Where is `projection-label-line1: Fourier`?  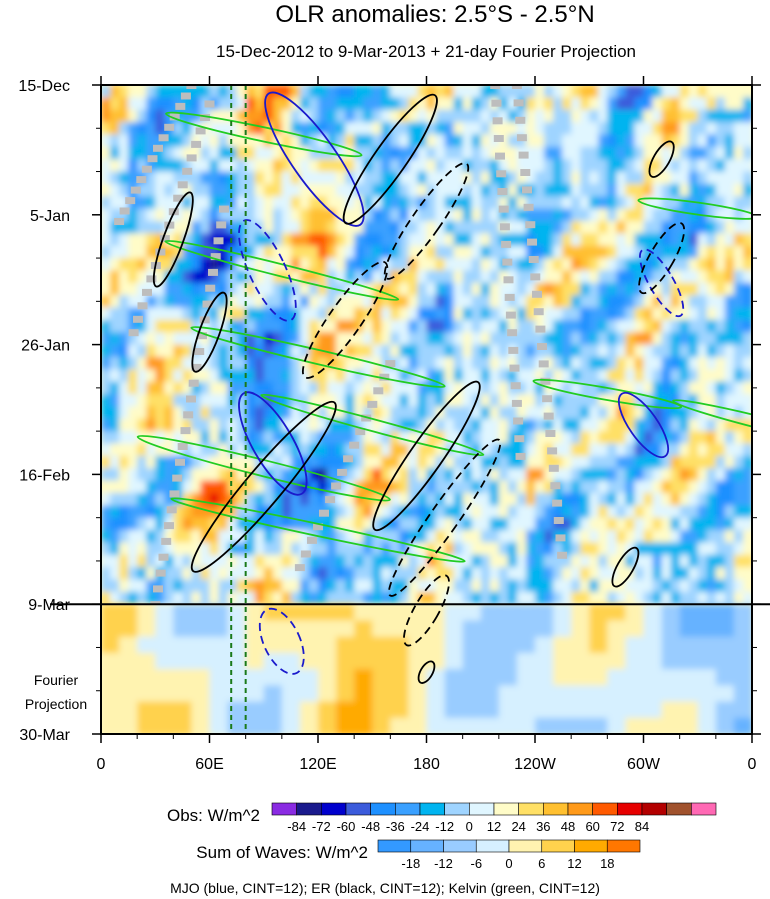 projection-label-line1: Fourier is located at coordinates (56, 680).